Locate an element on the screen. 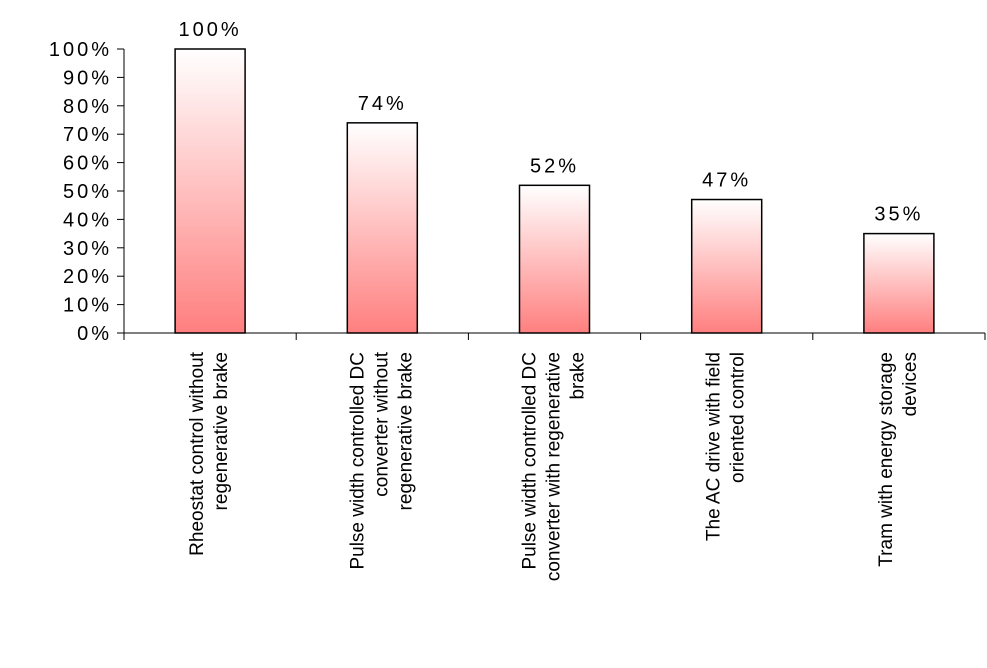  category-label: devices is located at coordinates (910, 384).